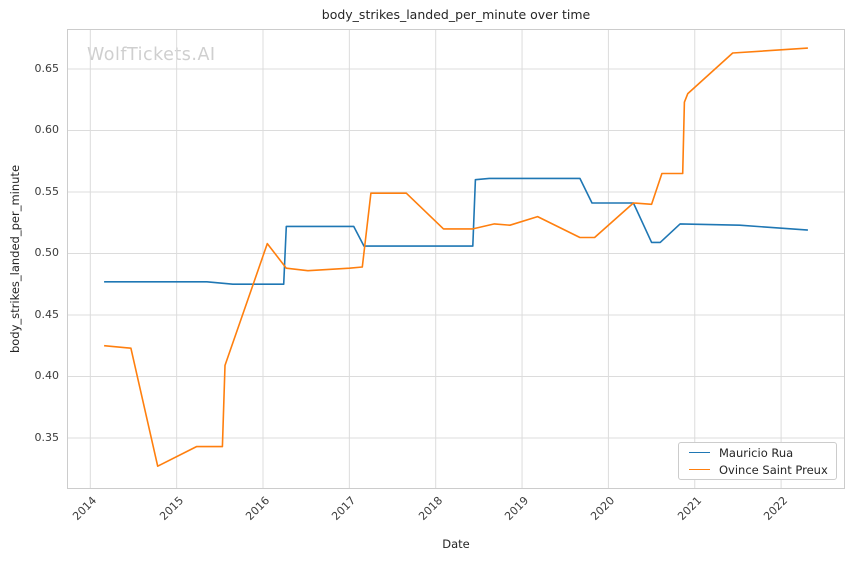 The width and height of the screenshot is (852, 561). What do you see at coordinates (47, 253) in the screenshot?
I see `y-tick-label: 0.50` at bounding box center [47, 253].